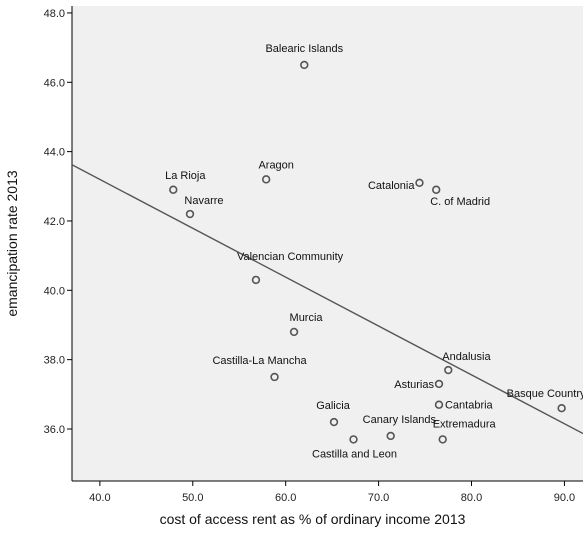 This screenshot has height=534, width=583. Describe the element at coordinates (471, 498) in the screenshot. I see `x-tick-label: 80.0` at that location.